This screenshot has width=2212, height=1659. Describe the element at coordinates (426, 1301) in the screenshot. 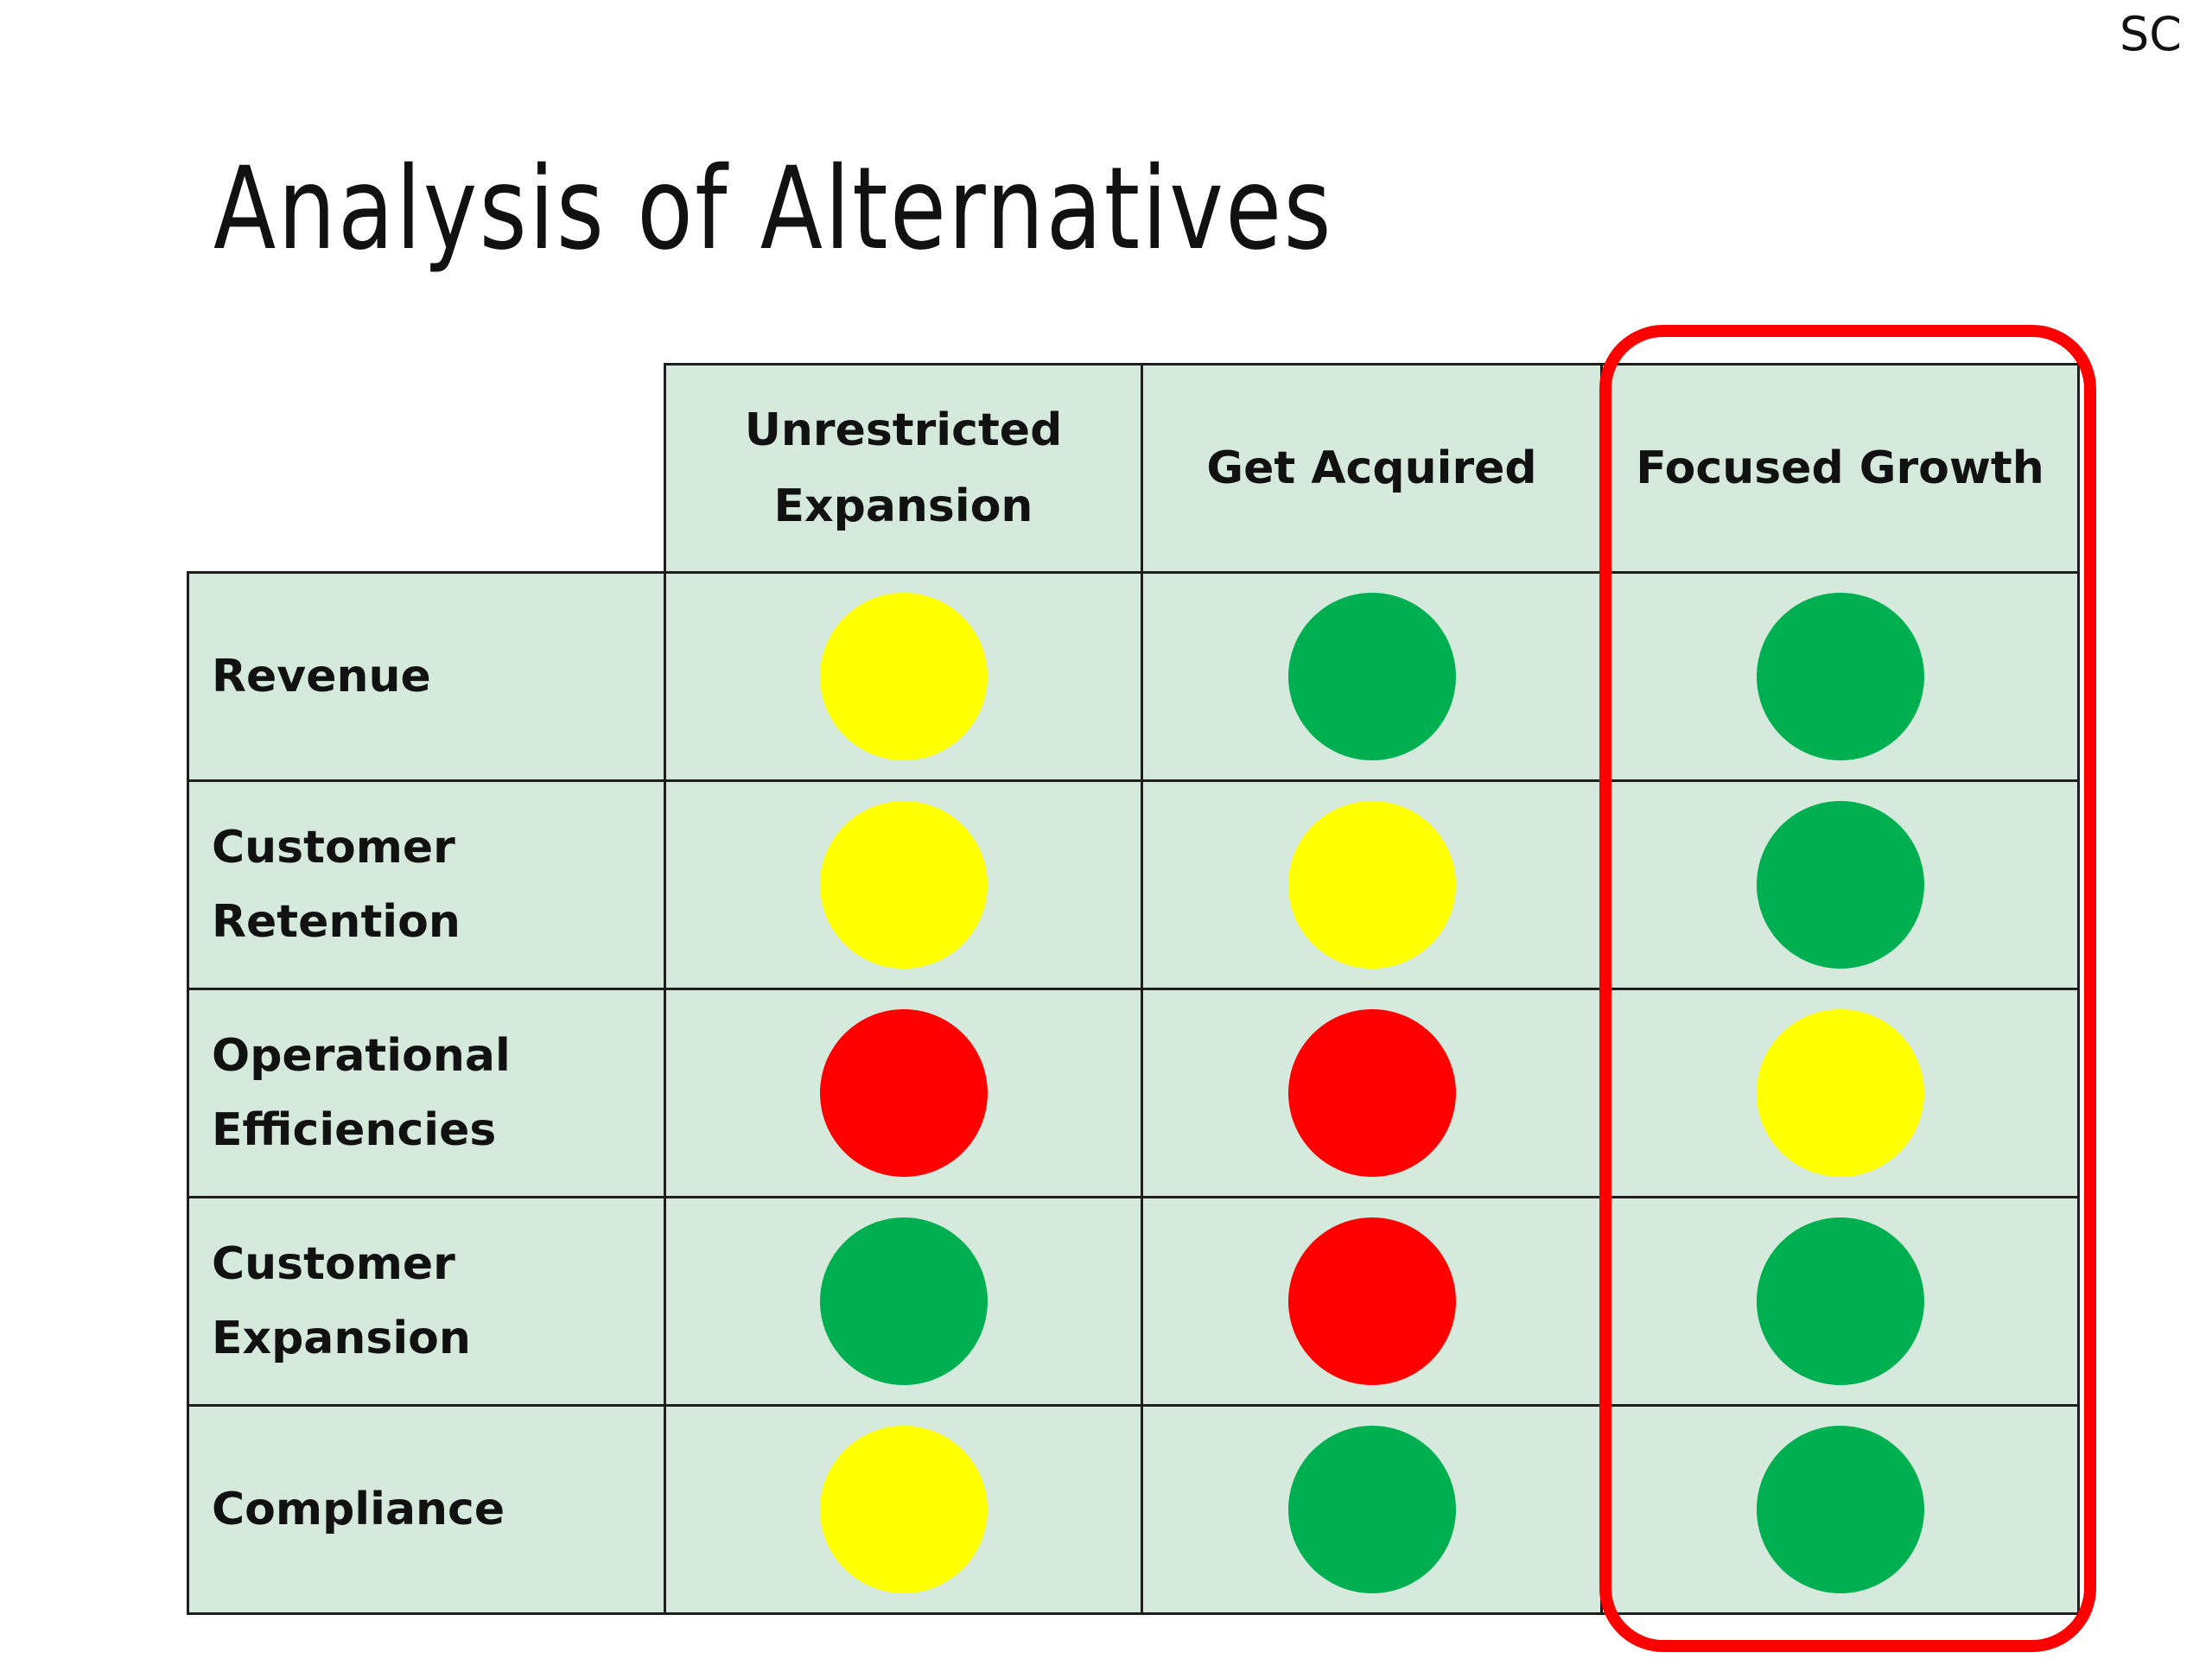

I see `row-label-customer-expansion: Customer Expansion` at that location.